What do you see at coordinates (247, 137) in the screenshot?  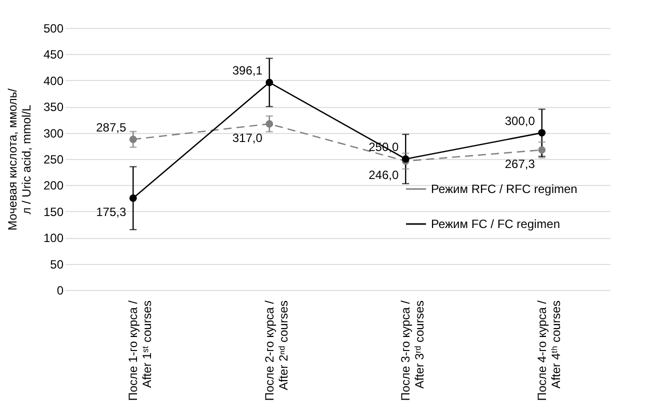 I see `data-label: 317,0` at bounding box center [247, 137].